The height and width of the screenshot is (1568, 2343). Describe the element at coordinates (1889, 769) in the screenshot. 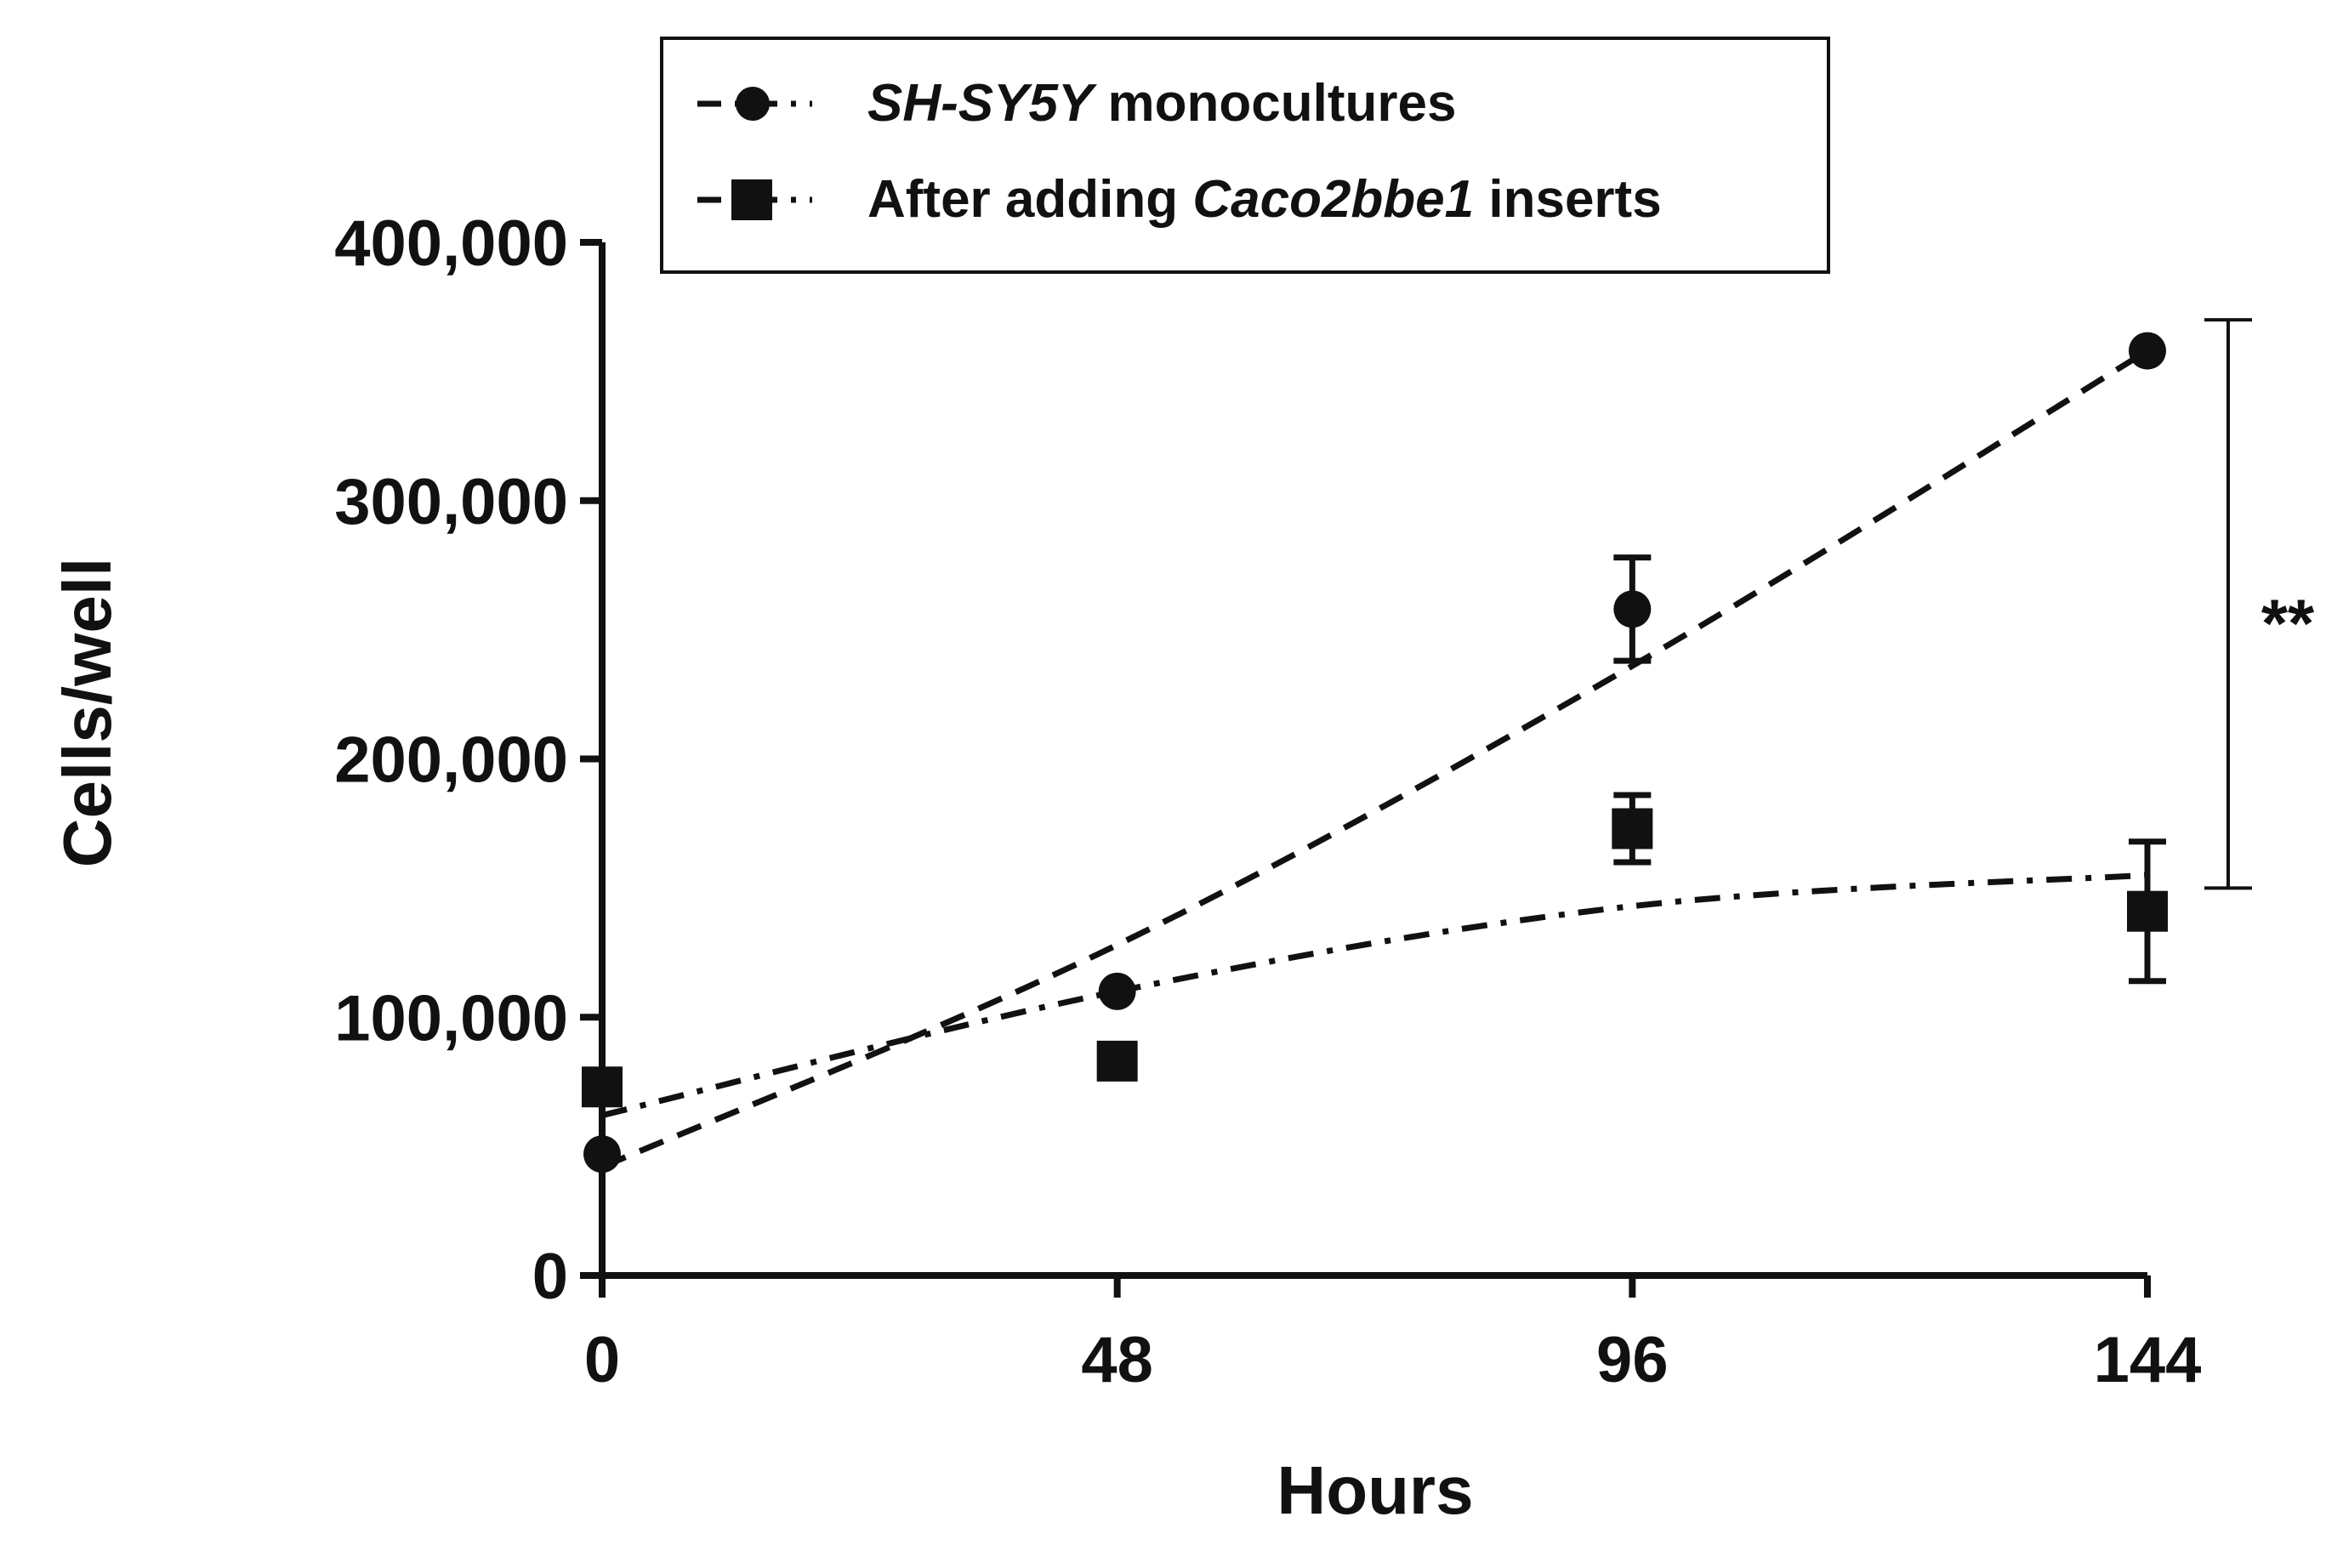

I see `error-bars` at that location.